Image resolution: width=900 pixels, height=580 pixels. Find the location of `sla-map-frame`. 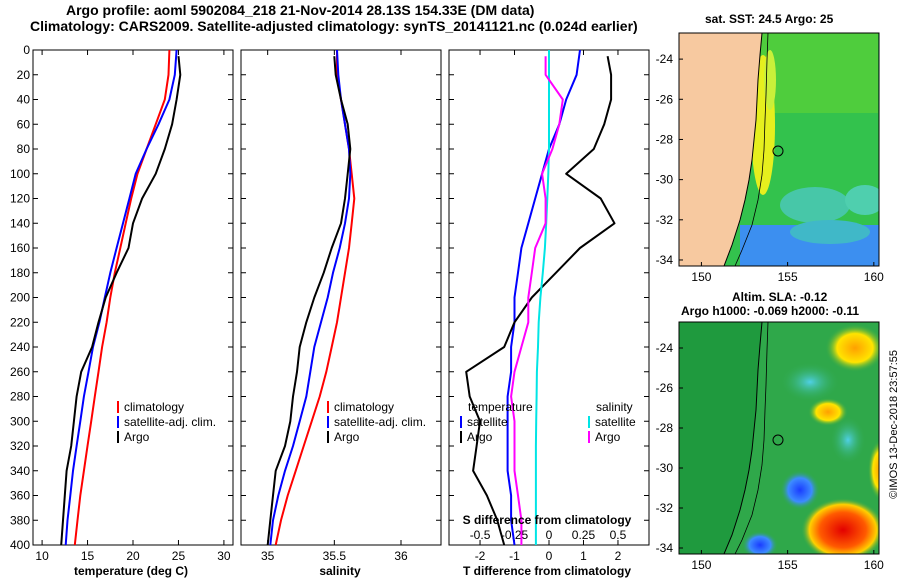

sla-map-frame is located at coordinates (779, 438).